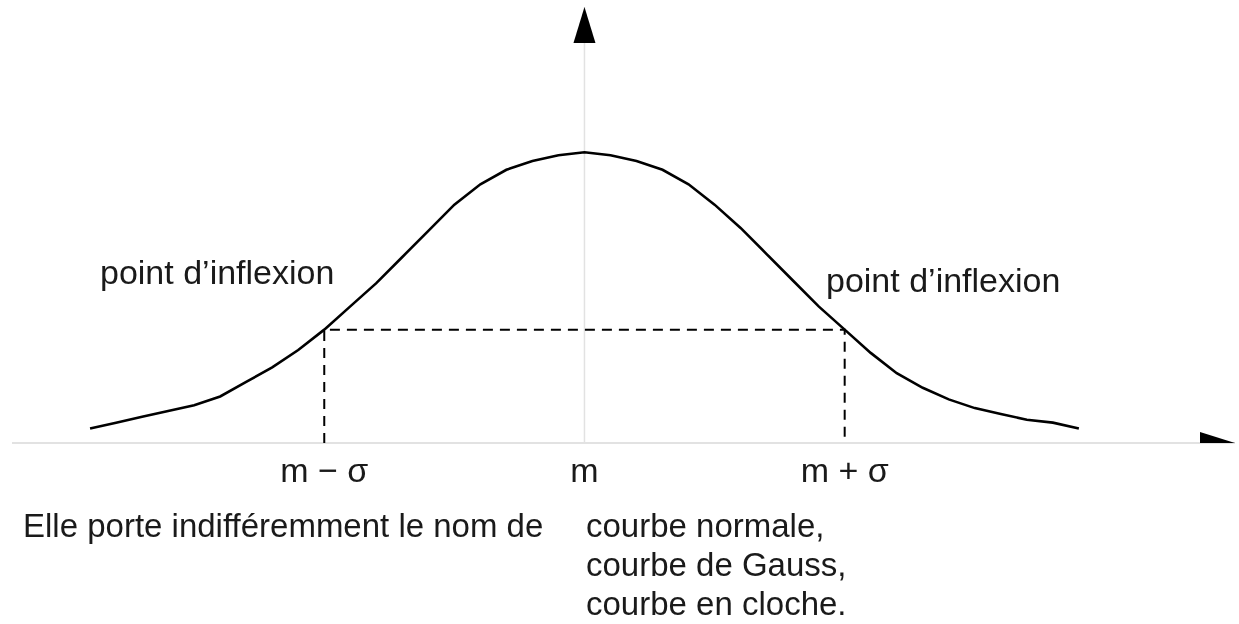  What do you see at coordinates (844, 470) in the screenshot?
I see `x-tick-label: m + σ` at bounding box center [844, 470].